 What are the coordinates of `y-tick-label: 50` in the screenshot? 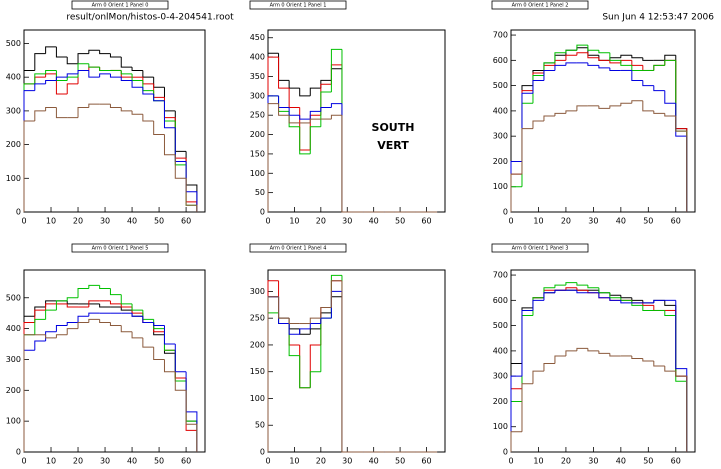 It's located at (260, 425).